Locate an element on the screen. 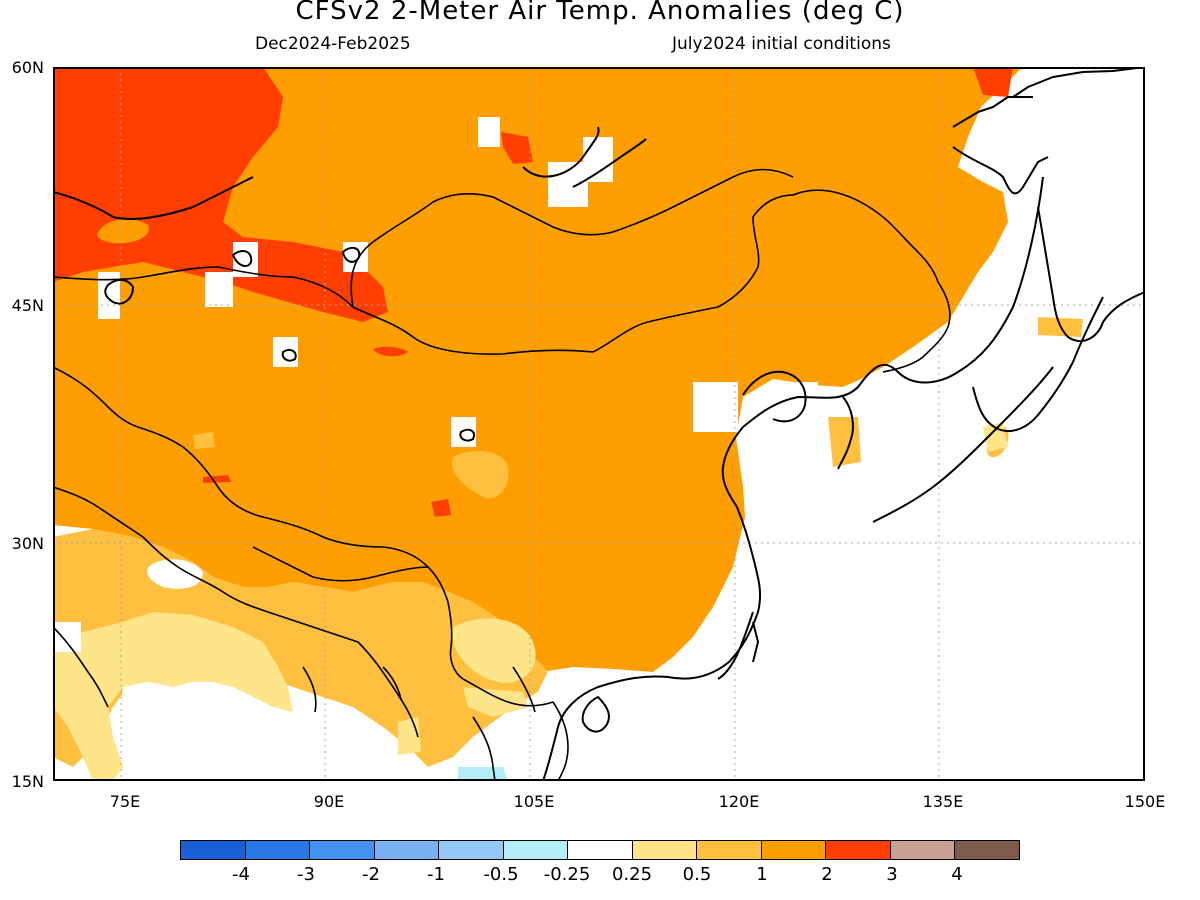  legend-tick-label: 1 is located at coordinates (762, 874).